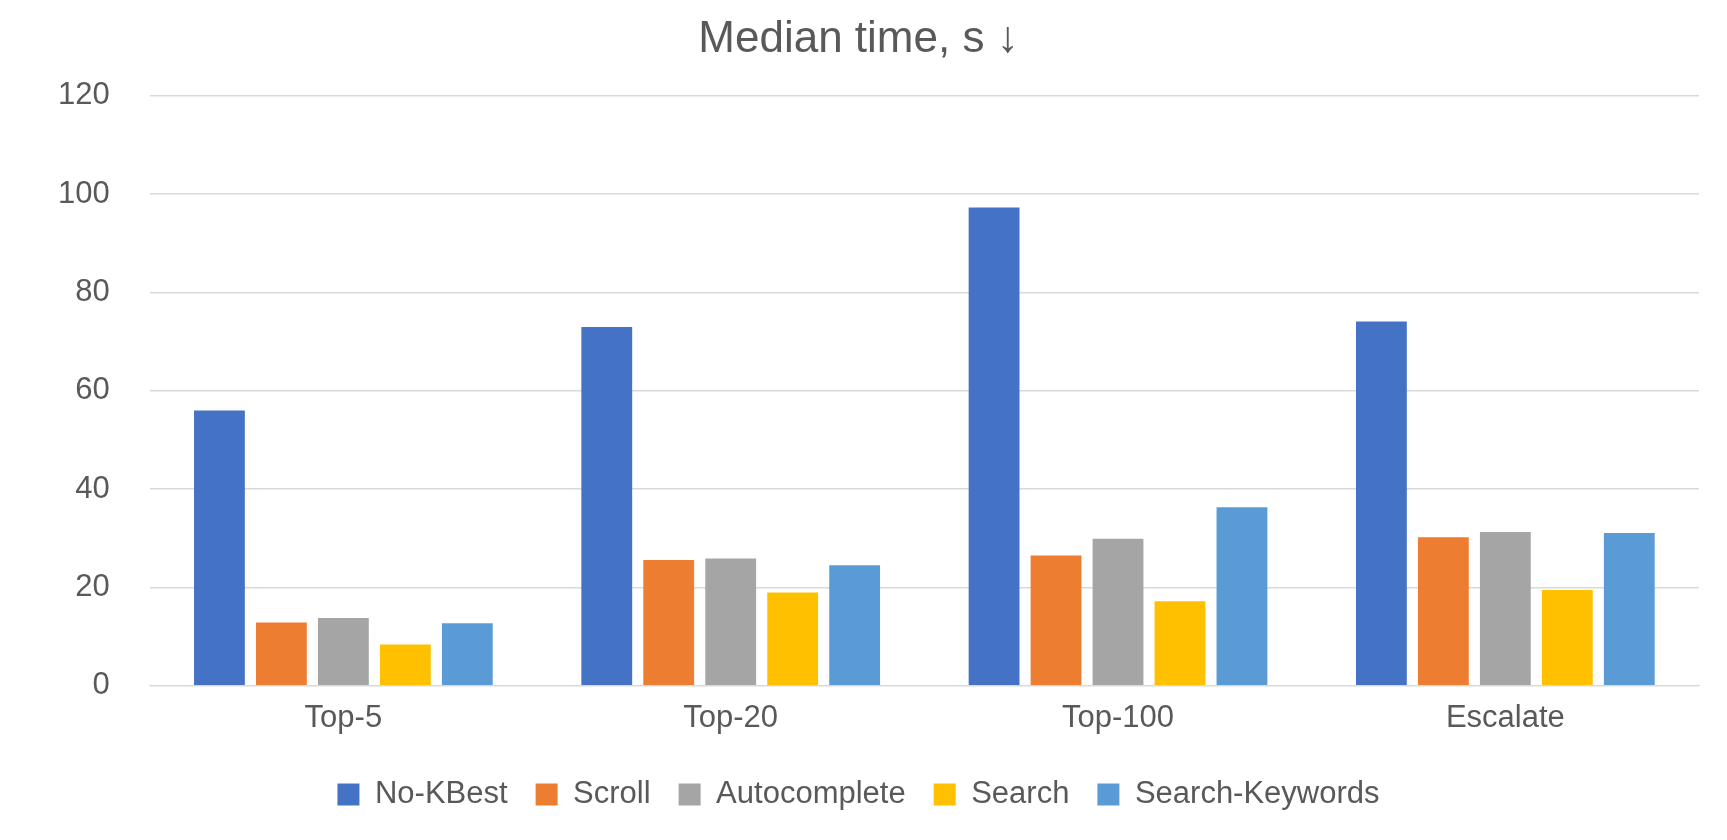  What do you see at coordinates (83, 192) in the screenshot?
I see `y-tick-label: 100` at bounding box center [83, 192].